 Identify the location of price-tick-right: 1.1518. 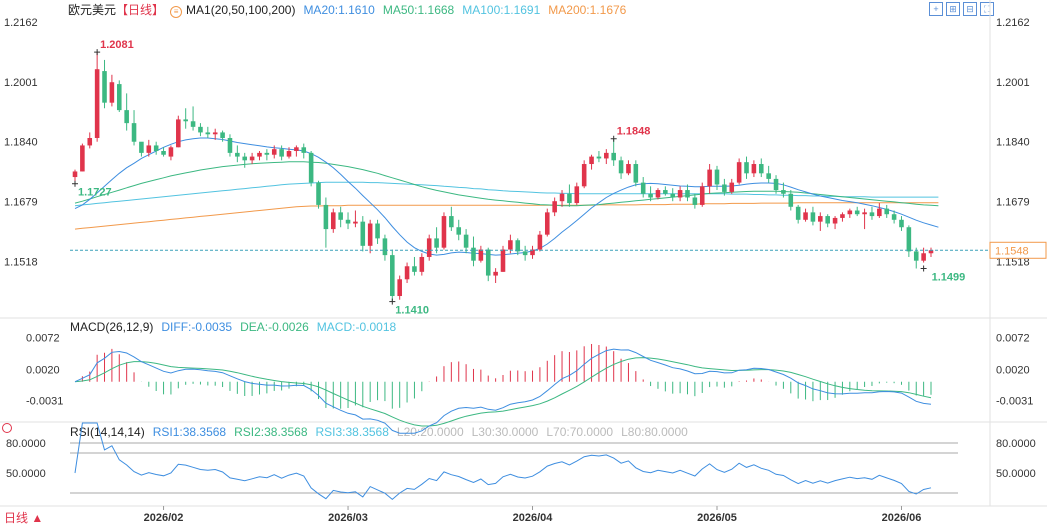
(1013, 262).